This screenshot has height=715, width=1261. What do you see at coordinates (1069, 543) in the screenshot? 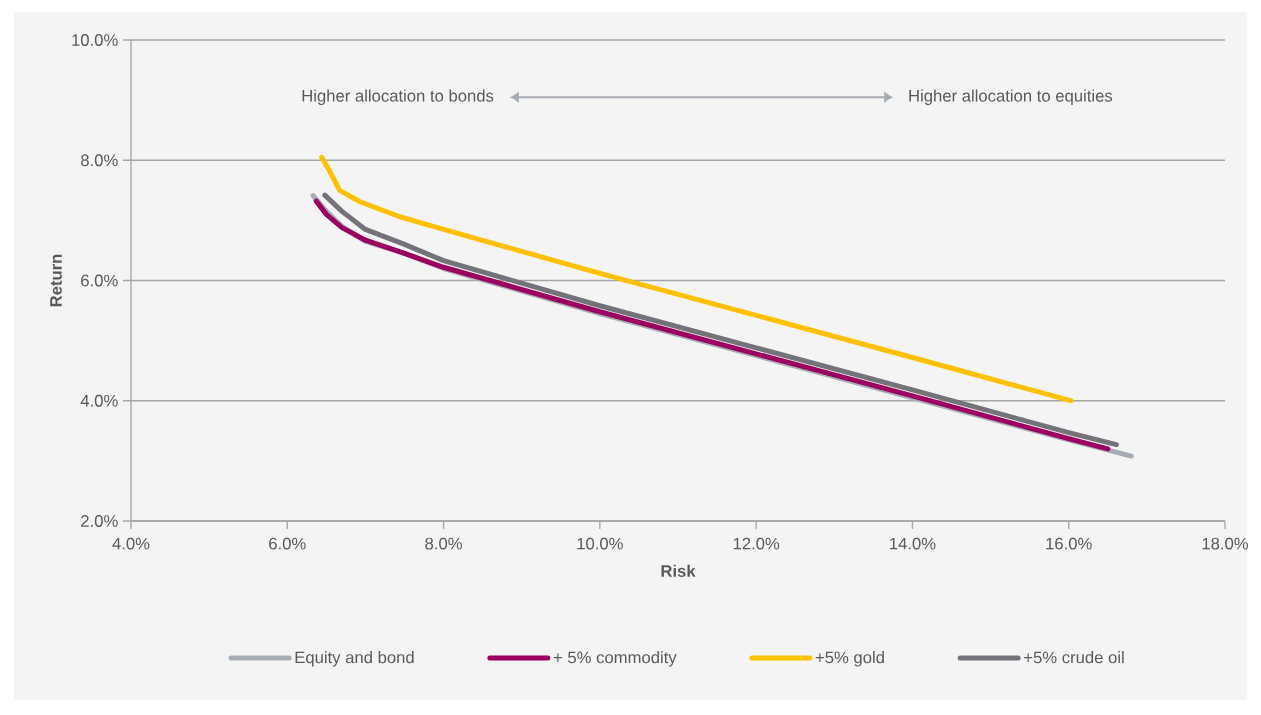
I see `x-tick-label: 16.0%` at bounding box center [1069, 543].